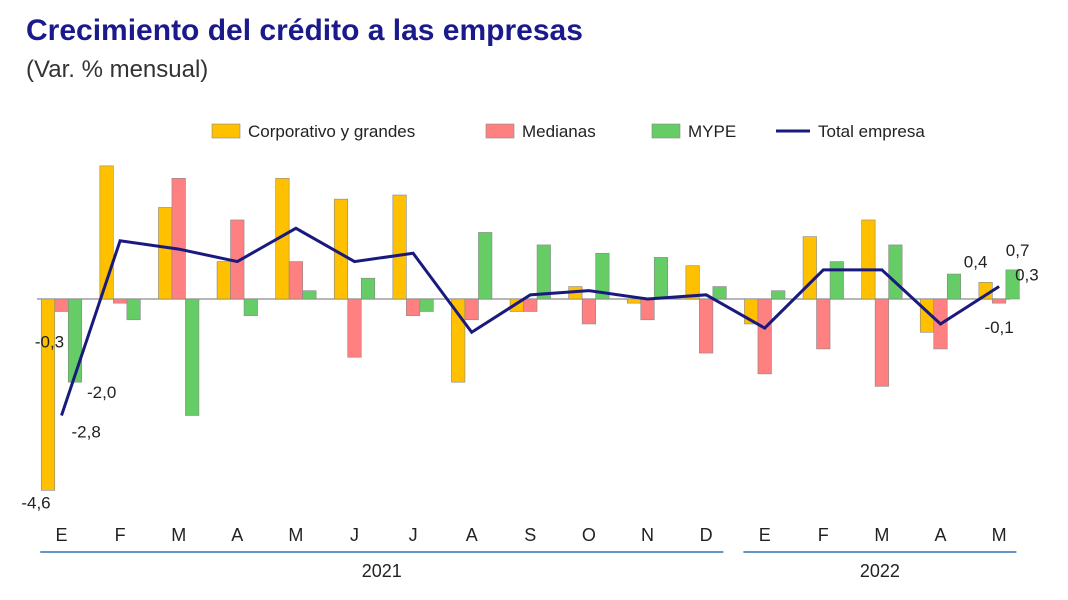  What do you see at coordinates (382, 571) in the screenshot?
I see `year-label: 2021` at bounding box center [382, 571].